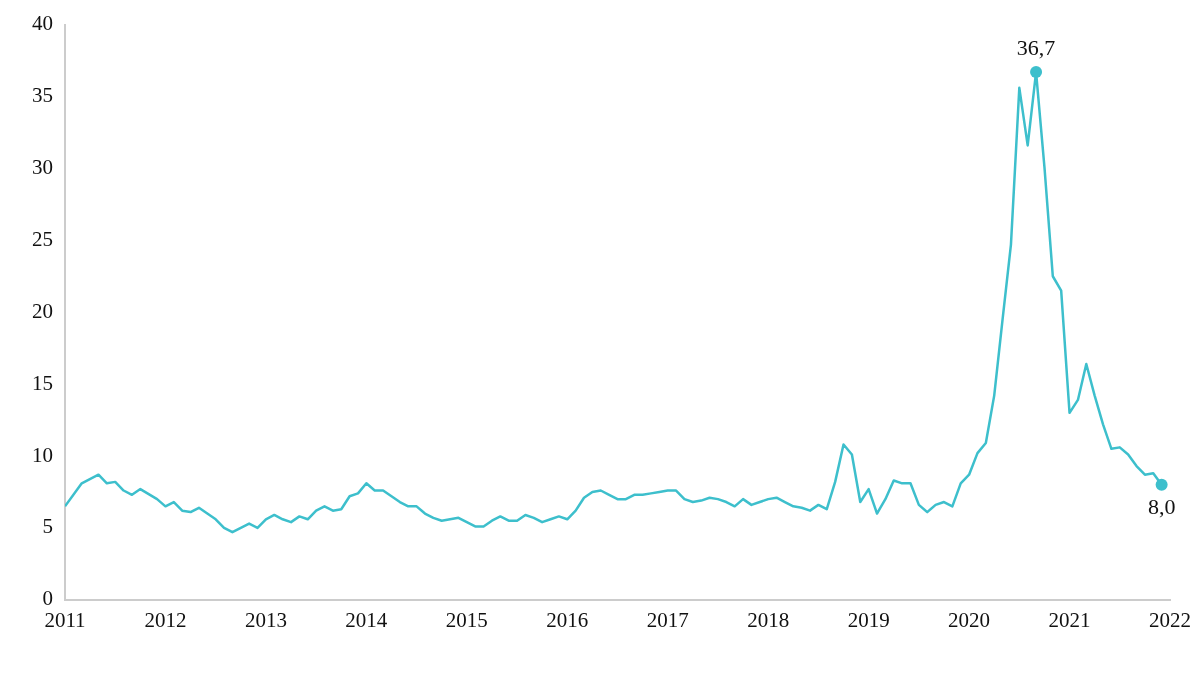 The width and height of the screenshot is (1200, 687). I want to click on x-tick-label: 2018, so click(768, 619).